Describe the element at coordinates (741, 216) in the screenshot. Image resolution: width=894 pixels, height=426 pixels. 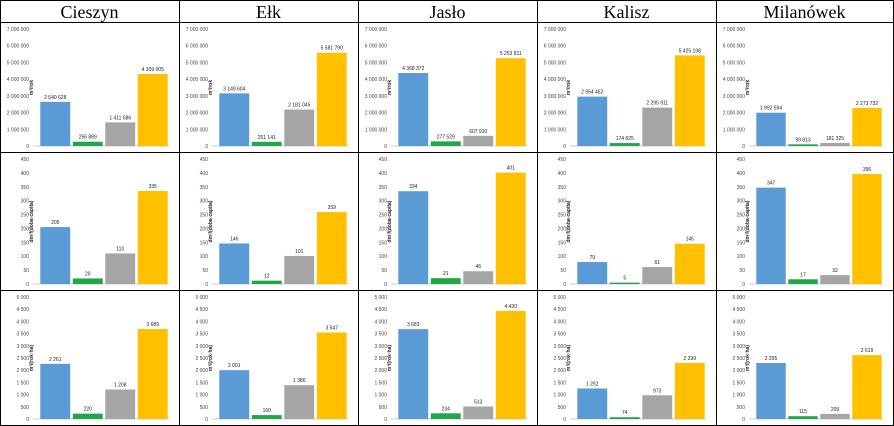
I see `y-tick-label: 250` at that location.